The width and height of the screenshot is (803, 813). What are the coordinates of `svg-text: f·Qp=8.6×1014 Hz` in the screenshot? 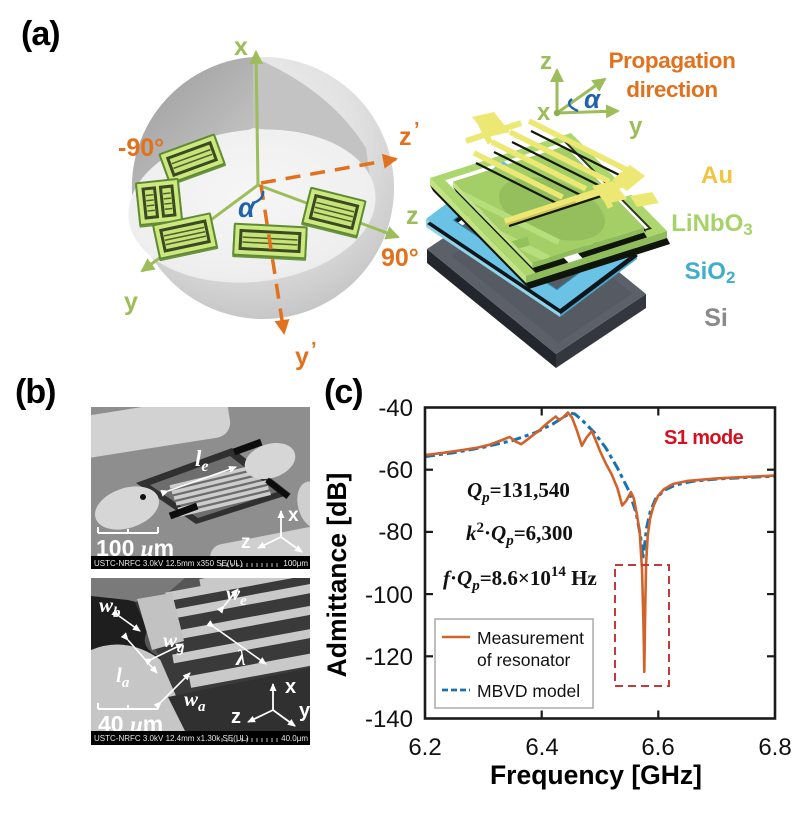 It's located at (520, 579).